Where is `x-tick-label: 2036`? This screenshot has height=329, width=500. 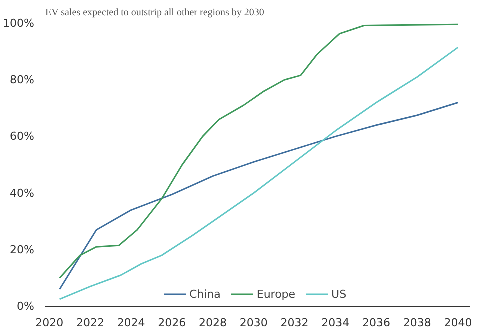 x-tick-label: 2036 is located at coordinates (376, 322).